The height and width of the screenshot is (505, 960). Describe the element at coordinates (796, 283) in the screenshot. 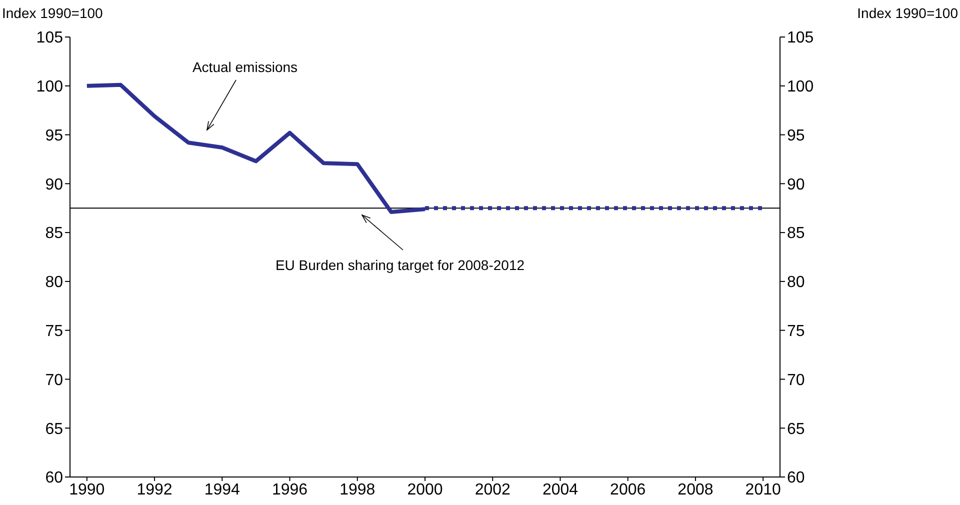

I see `y2-tick-label: 80` at that location.